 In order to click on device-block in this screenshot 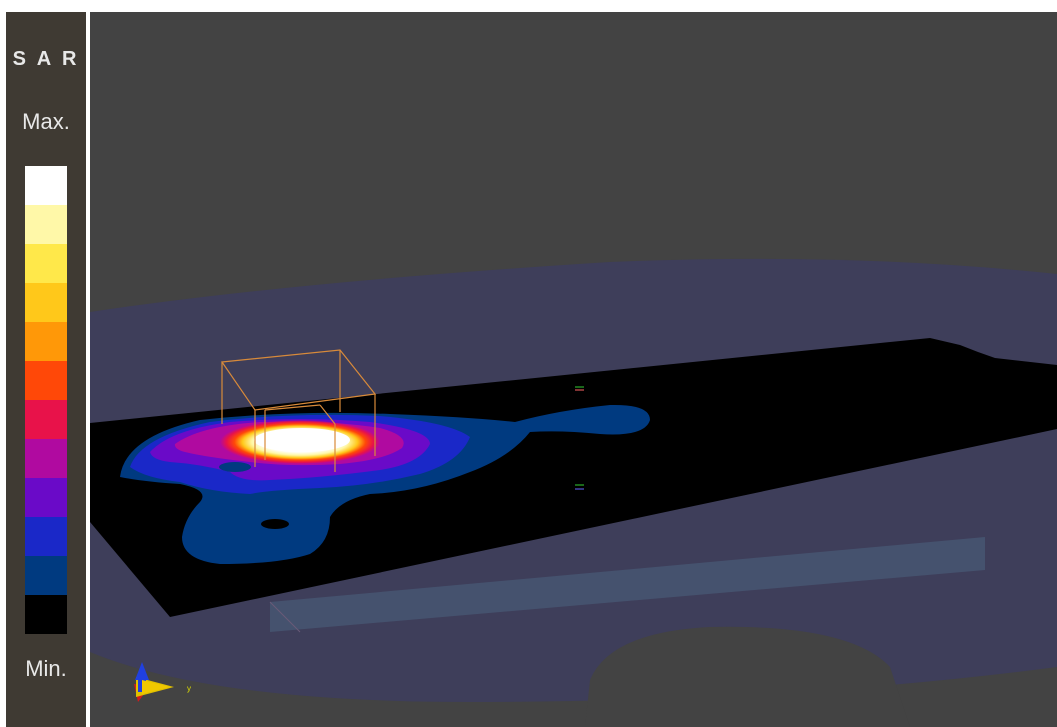, I will do `click(627, 584)`.